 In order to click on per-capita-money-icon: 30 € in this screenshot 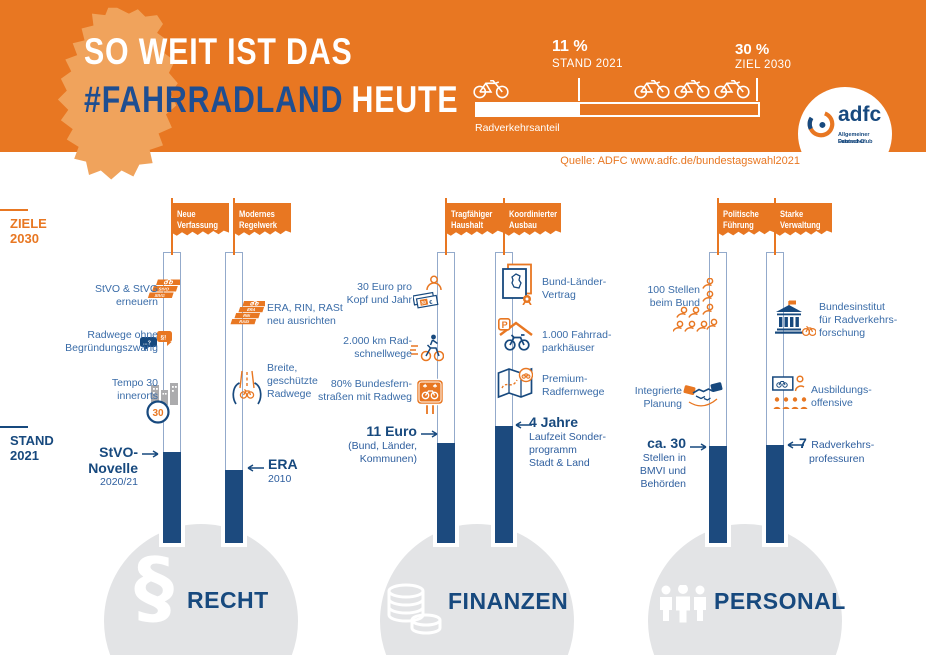, I will do `click(427, 292)`.